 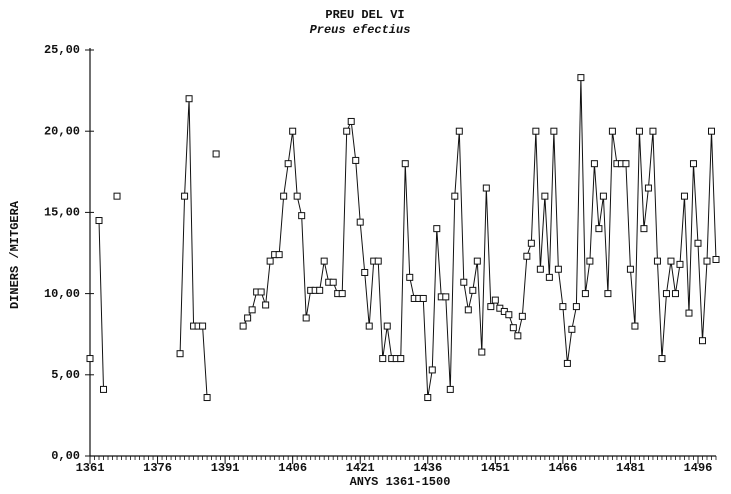 I want to click on x-tick-label: 1406, so click(x=292, y=468).